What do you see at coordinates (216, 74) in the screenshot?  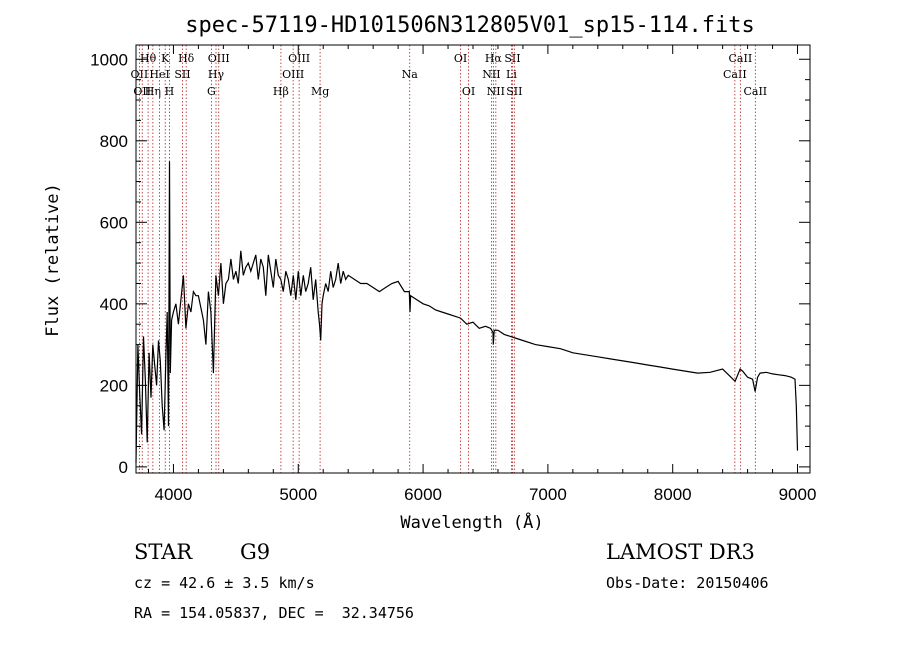 I see `spectral-line-label: Hγ` at bounding box center [216, 74].